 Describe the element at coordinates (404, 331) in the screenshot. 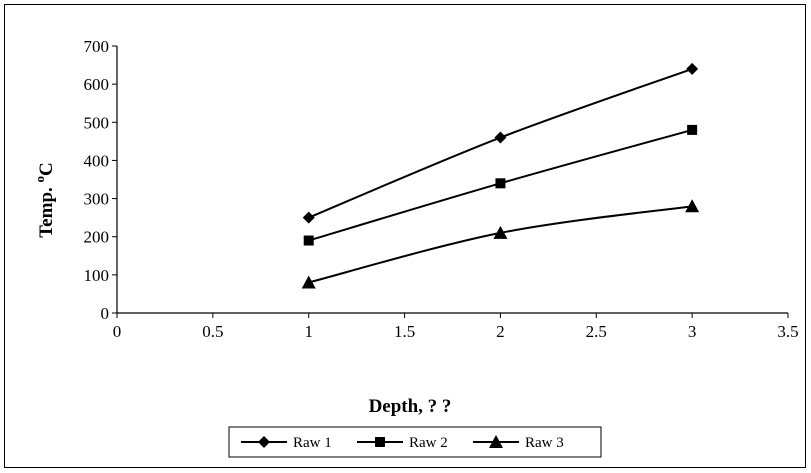

I see `x-tick-label: 1.5` at that location.